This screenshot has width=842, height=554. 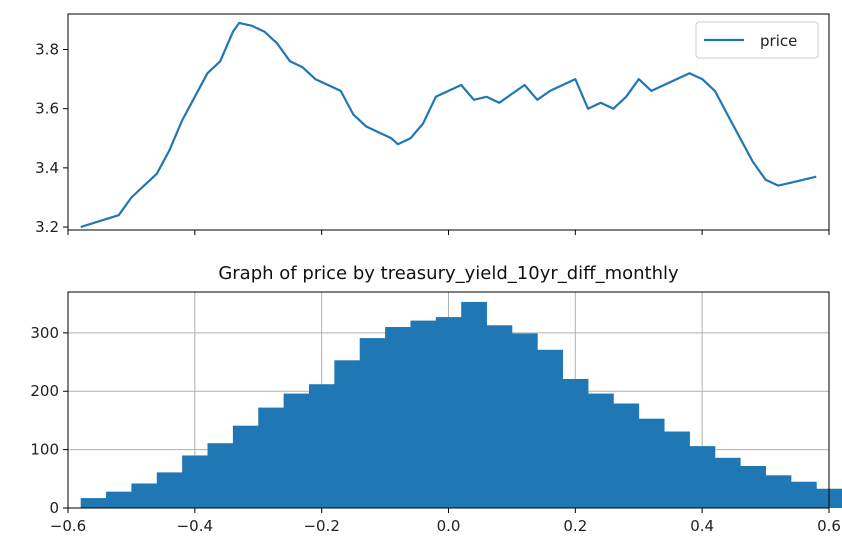 I want to click on top-x-axis, so click(x=448, y=232).